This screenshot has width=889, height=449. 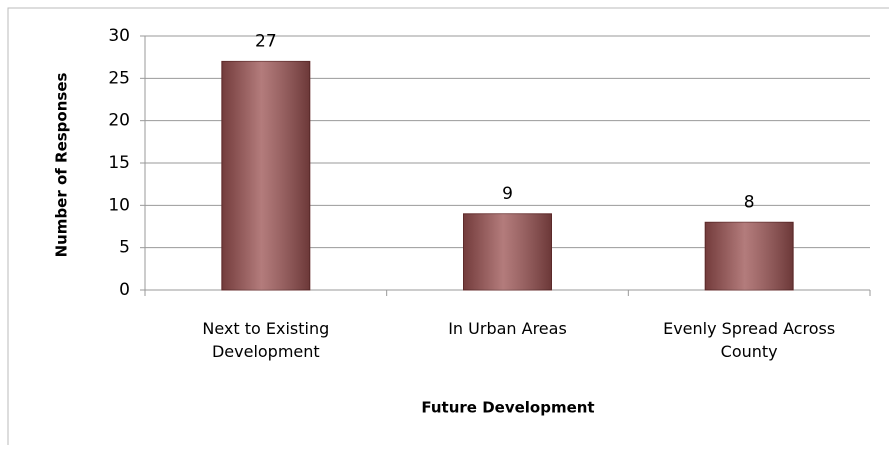 I want to click on y-tick-label: 25, so click(x=119, y=78).